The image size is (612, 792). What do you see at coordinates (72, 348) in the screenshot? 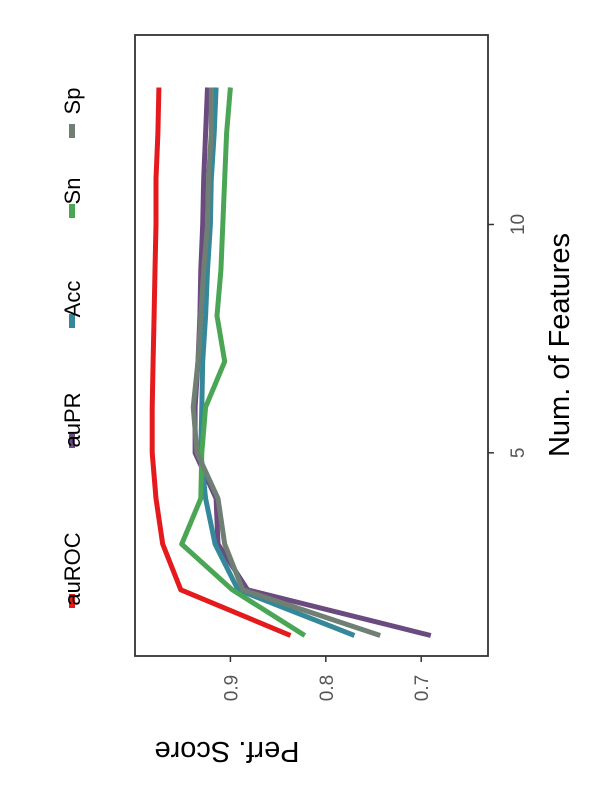
I see `legend: auROC auPR Acc Sn Sp` at bounding box center [72, 348].